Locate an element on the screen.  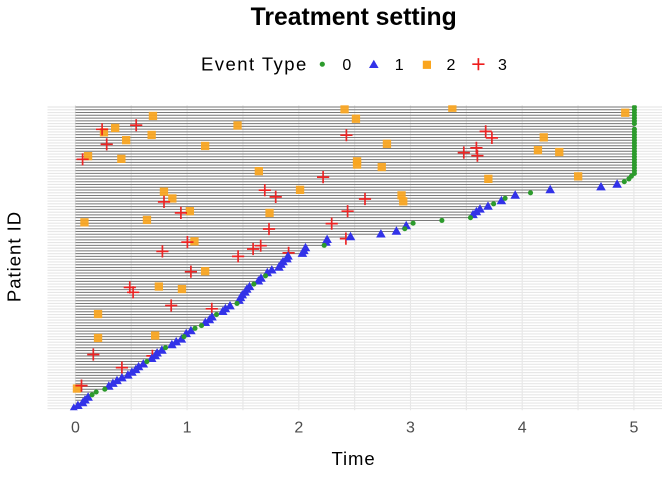
svg-text: Treatment setting is located at coordinates (354, 17).